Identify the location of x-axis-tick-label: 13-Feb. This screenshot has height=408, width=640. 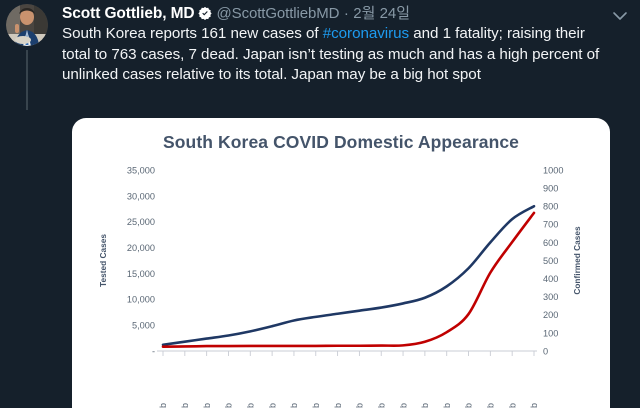
(294, 405).